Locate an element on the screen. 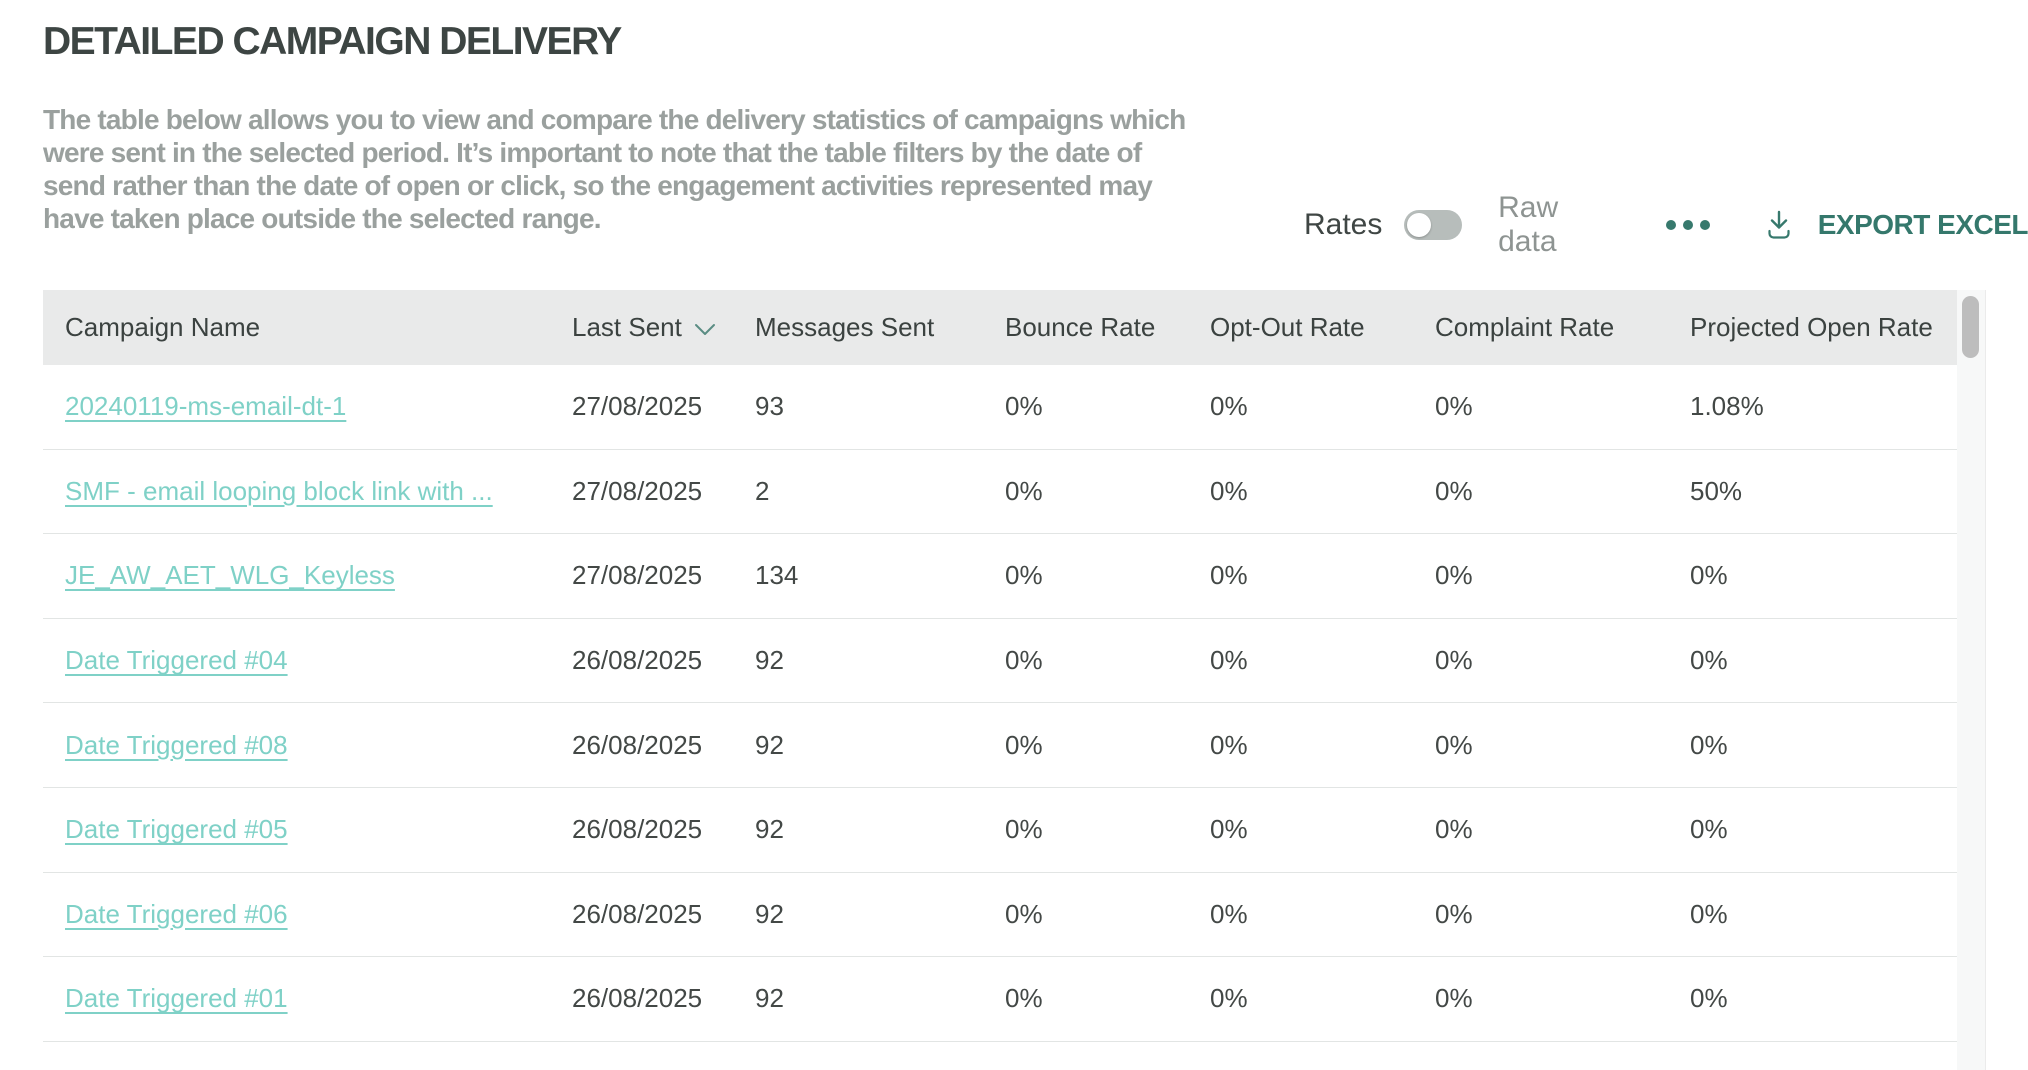 This screenshot has width=2028, height=1070. campaign-name-link: Date Triggered #06 is located at coordinates (176, 913).